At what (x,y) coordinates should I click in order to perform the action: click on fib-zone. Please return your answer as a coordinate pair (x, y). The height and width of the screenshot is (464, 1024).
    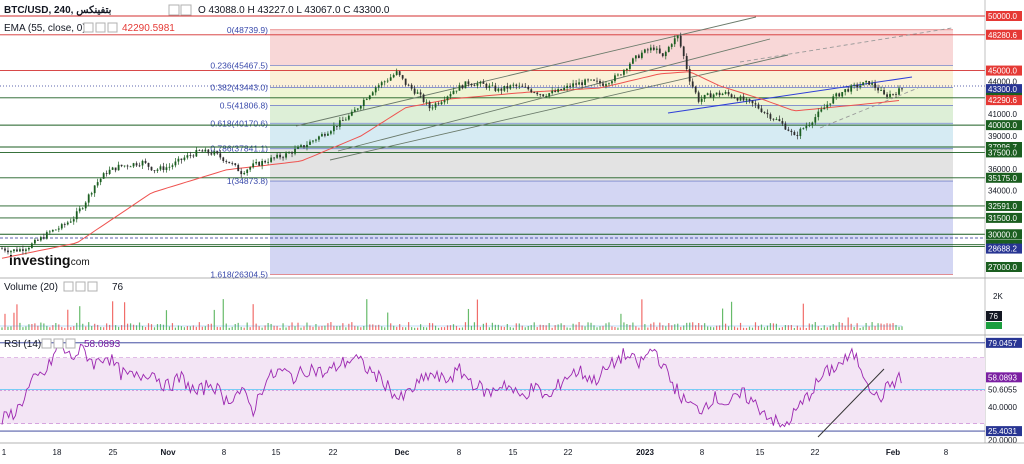
    Looking at the image, I should click on (611, 47).